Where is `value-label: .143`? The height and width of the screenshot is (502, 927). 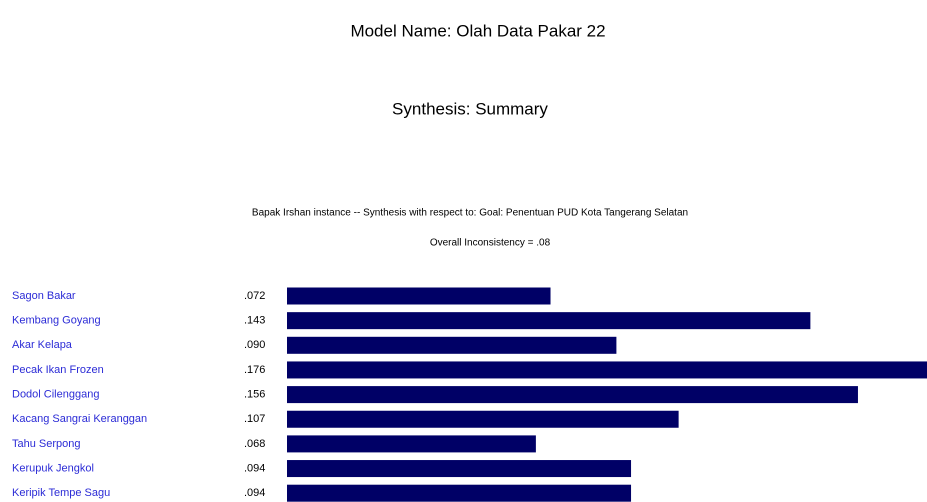 value-label: .143 is located at coordinates (254, 321).